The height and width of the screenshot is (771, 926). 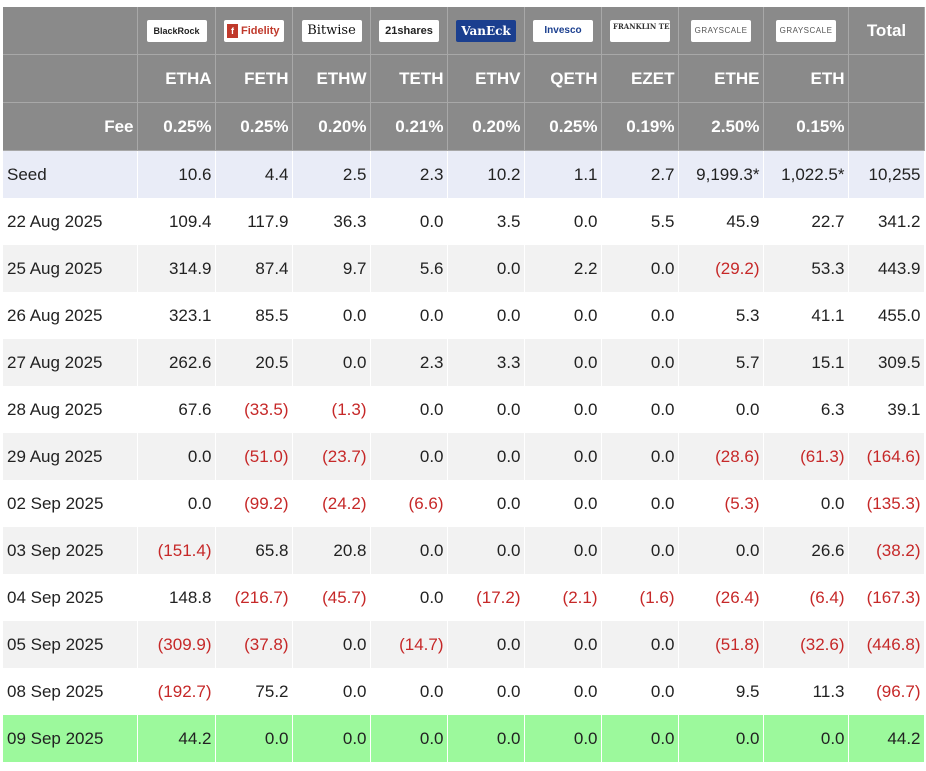 What do you see at coordinates (176, 691) in the screenshot?
I see `flow-cell: (192.7)` at bounding box center [176, 691].